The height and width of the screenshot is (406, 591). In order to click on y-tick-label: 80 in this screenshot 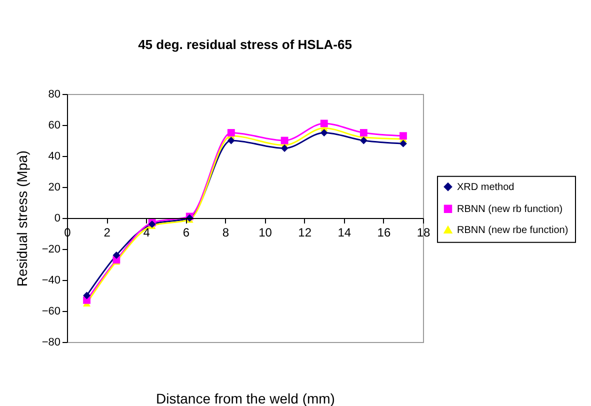, I will do `click(54, 94)`.